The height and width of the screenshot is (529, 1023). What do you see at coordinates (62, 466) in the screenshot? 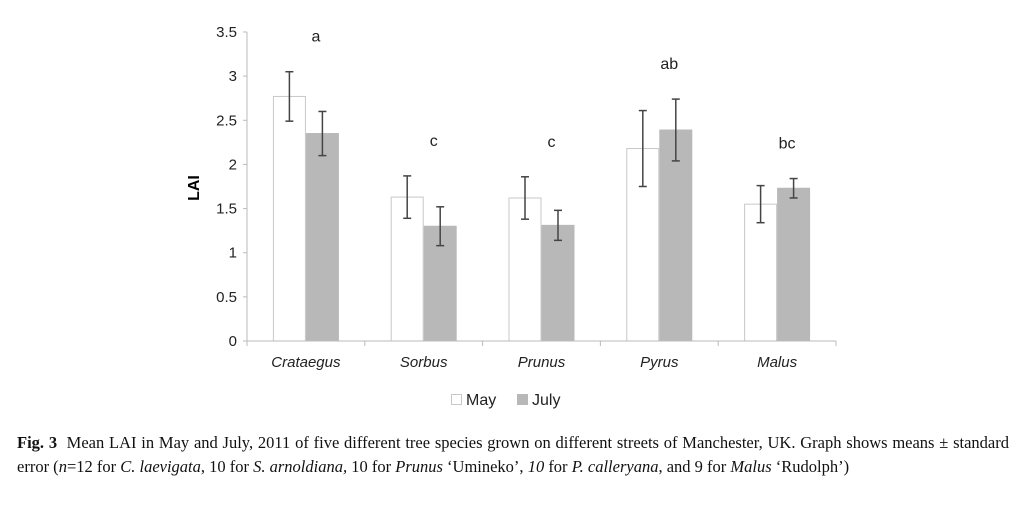
I see `caption-n: n` at bounding box center [62, 466].